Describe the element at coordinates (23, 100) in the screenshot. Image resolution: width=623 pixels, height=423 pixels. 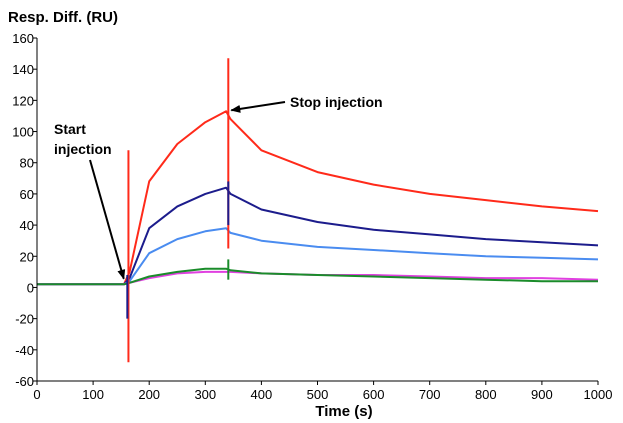
I see `y-tick-label: 120` at that location.